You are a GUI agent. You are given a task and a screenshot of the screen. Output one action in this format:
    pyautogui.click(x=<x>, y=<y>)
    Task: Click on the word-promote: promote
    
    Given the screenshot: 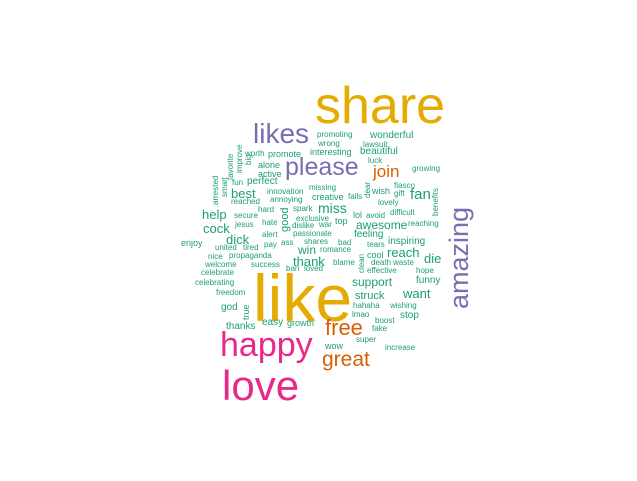 What is the action you would take?
    pyautogui.click(x=285, y=154)
    